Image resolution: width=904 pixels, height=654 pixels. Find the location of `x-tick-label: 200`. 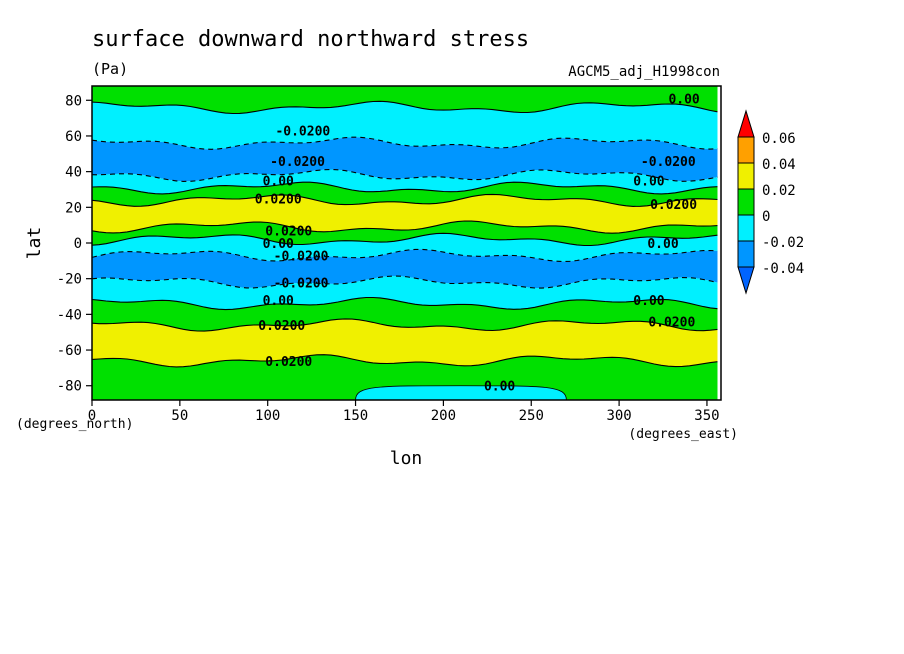

x-tick-label: 200 is located at coordinates (443, 416).